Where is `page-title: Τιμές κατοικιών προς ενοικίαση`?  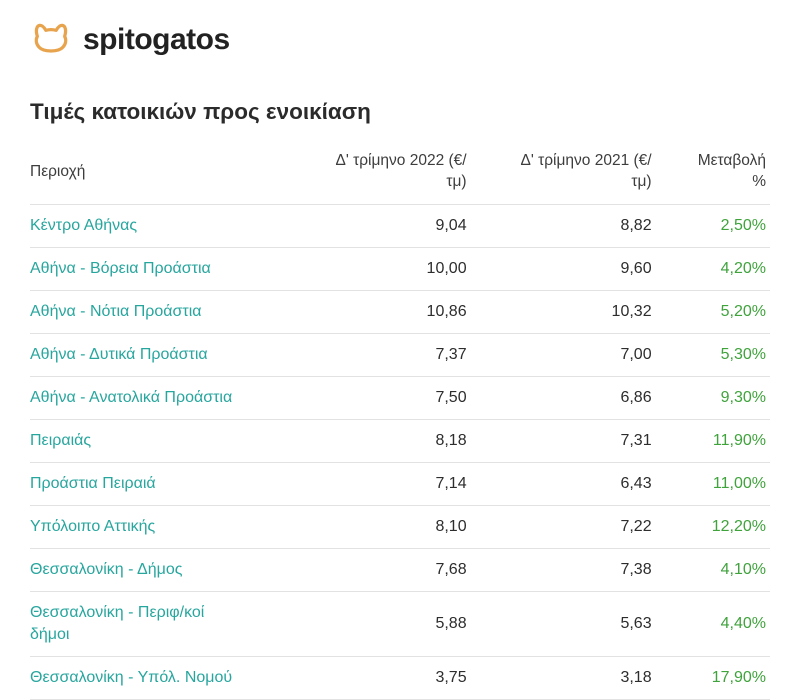 page-title: Τιμές κατοικιών προς ενοικίαση is located at coordinates (200, 111).